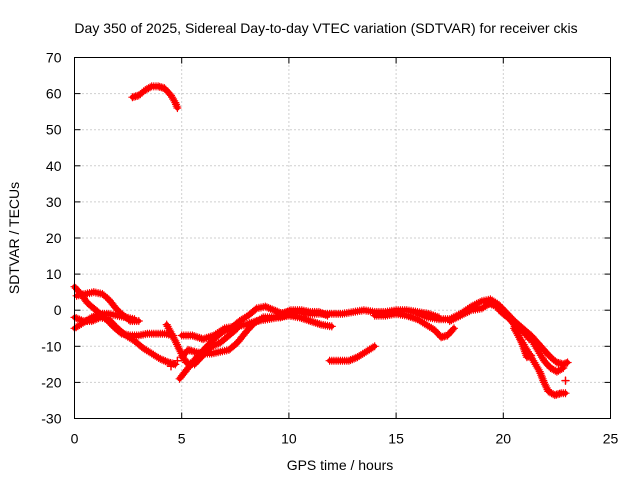  I want to click on x-tick-label: 20, so click(504, 439).